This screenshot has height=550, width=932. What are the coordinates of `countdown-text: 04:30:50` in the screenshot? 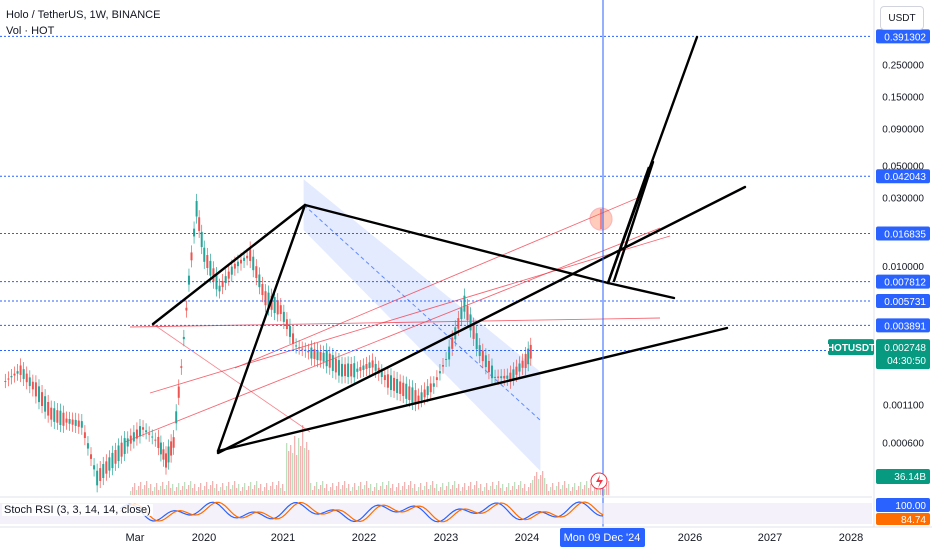 It's located at (906, 361).